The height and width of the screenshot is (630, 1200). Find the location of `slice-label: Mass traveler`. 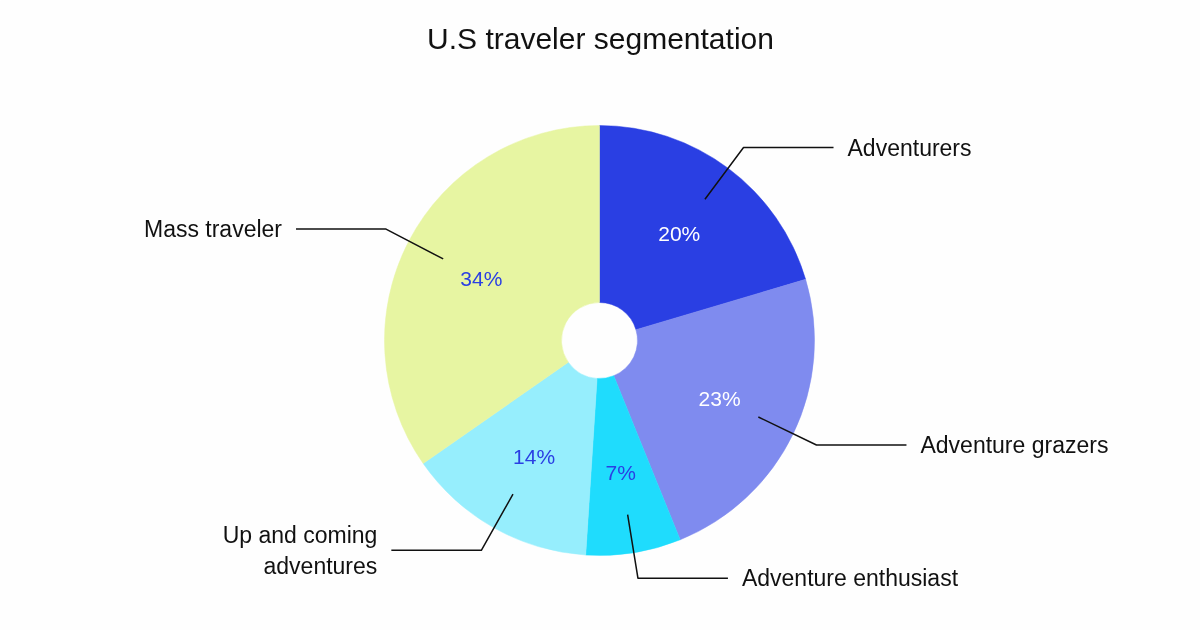

slice-label: Mass traveler is located at coordinates (213, 229).